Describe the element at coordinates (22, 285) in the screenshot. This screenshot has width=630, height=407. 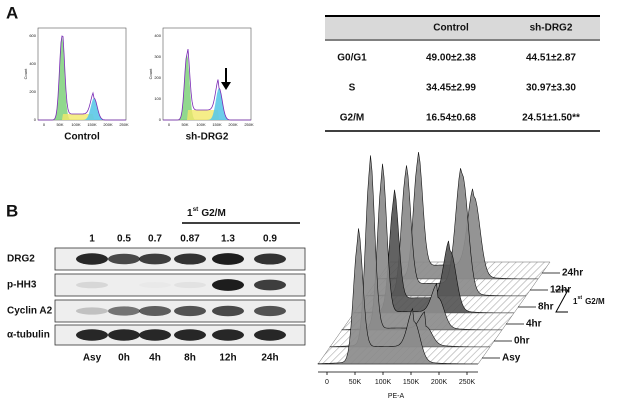
I see `row-label: p-HH3` at that location.